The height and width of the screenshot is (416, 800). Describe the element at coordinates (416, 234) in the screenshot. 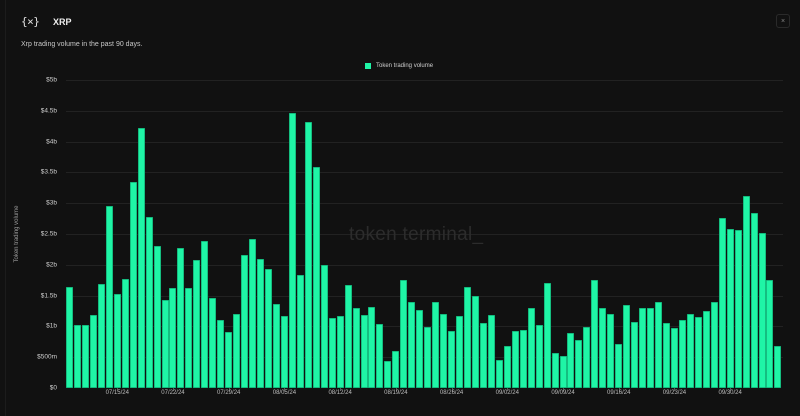

I see `watermark: token terminal_` at that location.